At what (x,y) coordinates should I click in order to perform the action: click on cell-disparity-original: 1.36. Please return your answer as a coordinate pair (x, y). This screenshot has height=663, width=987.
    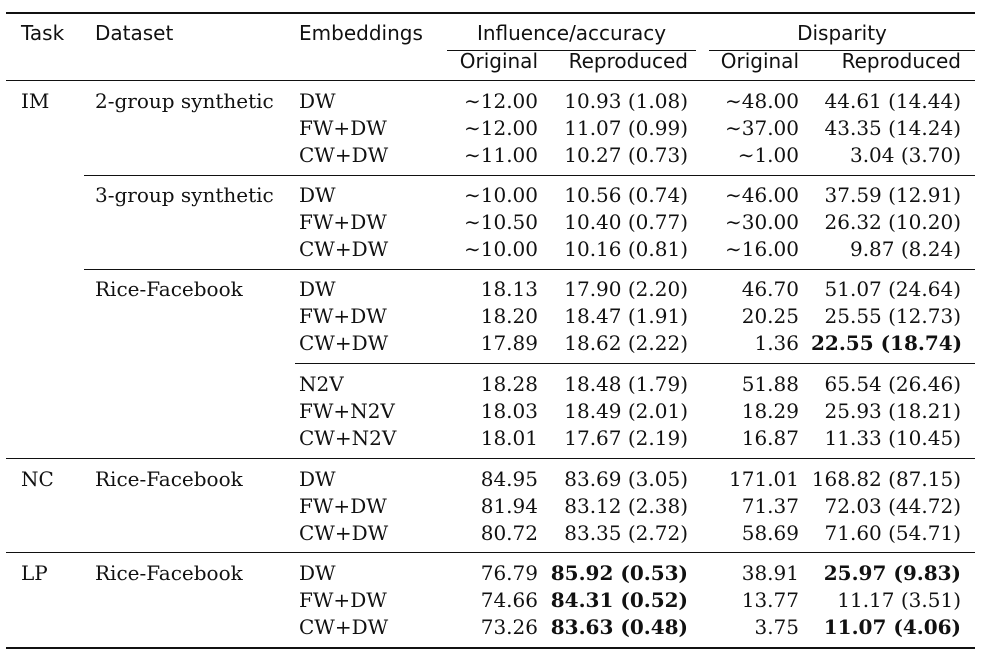
    Looking at the image, I should click on (776, 343).